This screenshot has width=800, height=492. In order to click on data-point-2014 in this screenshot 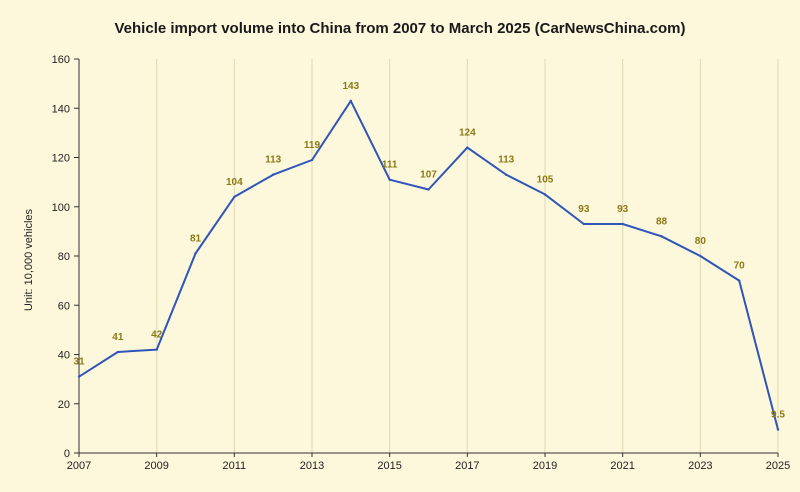, I will do `click(351, 101)`.